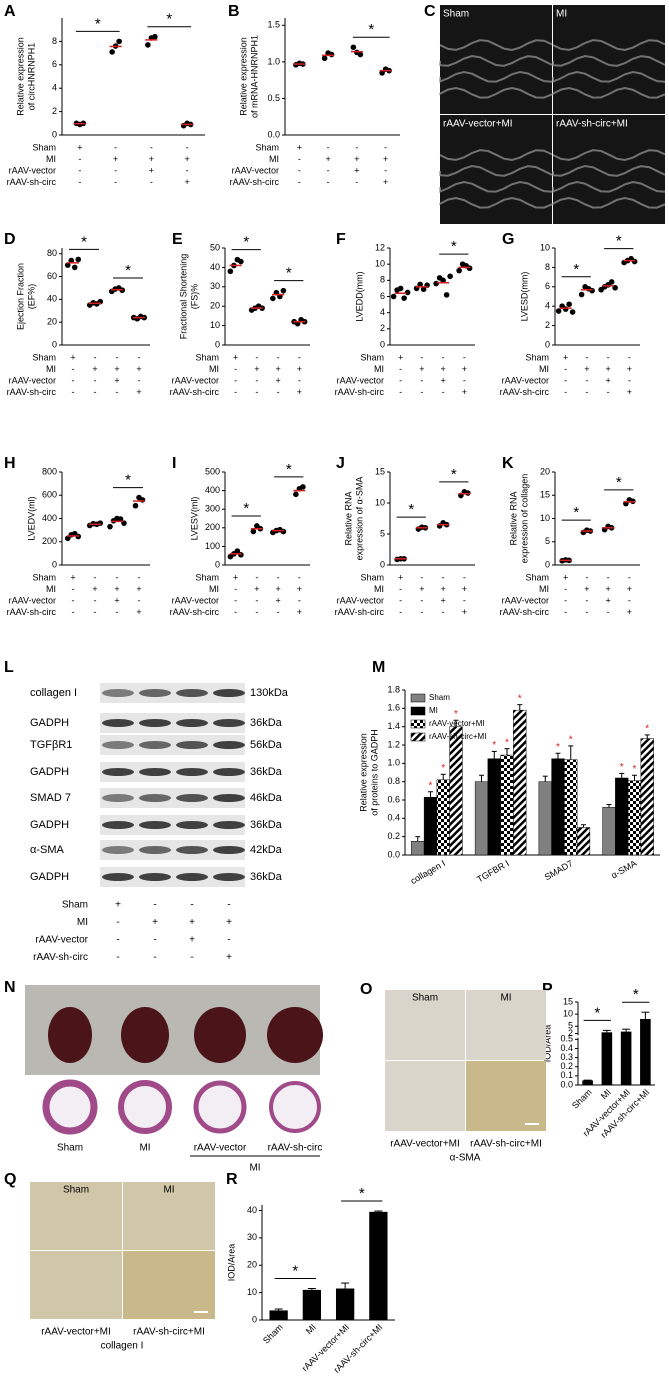 The width and height of the screenshot is (669, 1393). What do you see at coordinates (340, 463) in the screenshot?
I see `panel-letter: J` at bounding box center [340, 463].